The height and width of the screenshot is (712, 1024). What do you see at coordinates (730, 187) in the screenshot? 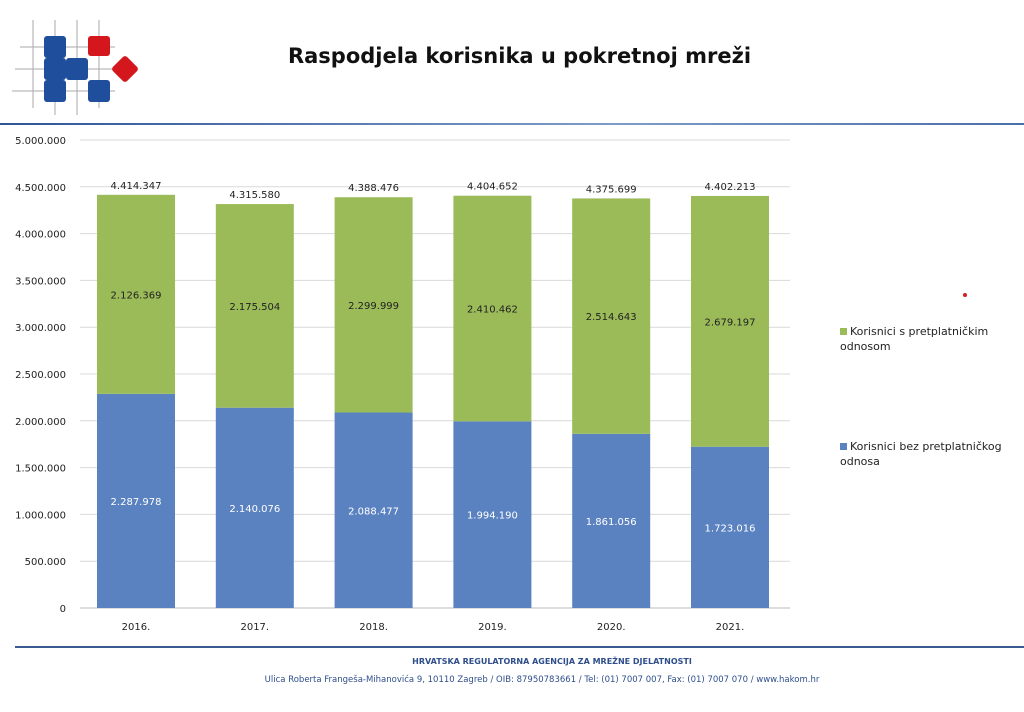
I see `data-label-total: 4.402.213` at bounding box center [730, 187].